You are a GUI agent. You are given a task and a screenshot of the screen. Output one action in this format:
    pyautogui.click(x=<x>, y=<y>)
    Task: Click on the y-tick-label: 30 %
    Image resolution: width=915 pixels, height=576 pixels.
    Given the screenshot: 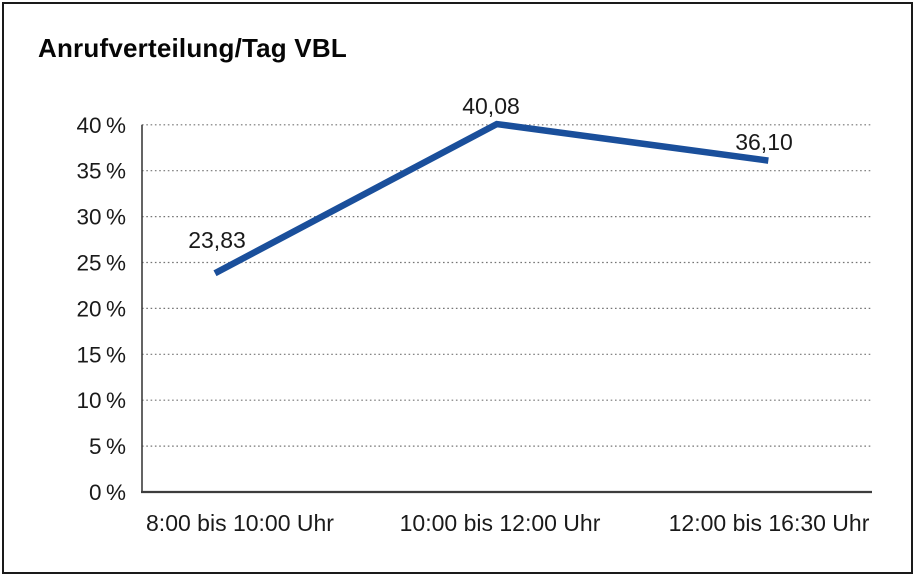 What is the action you would take?
    pyautogui.click(x=101, y=217)
    